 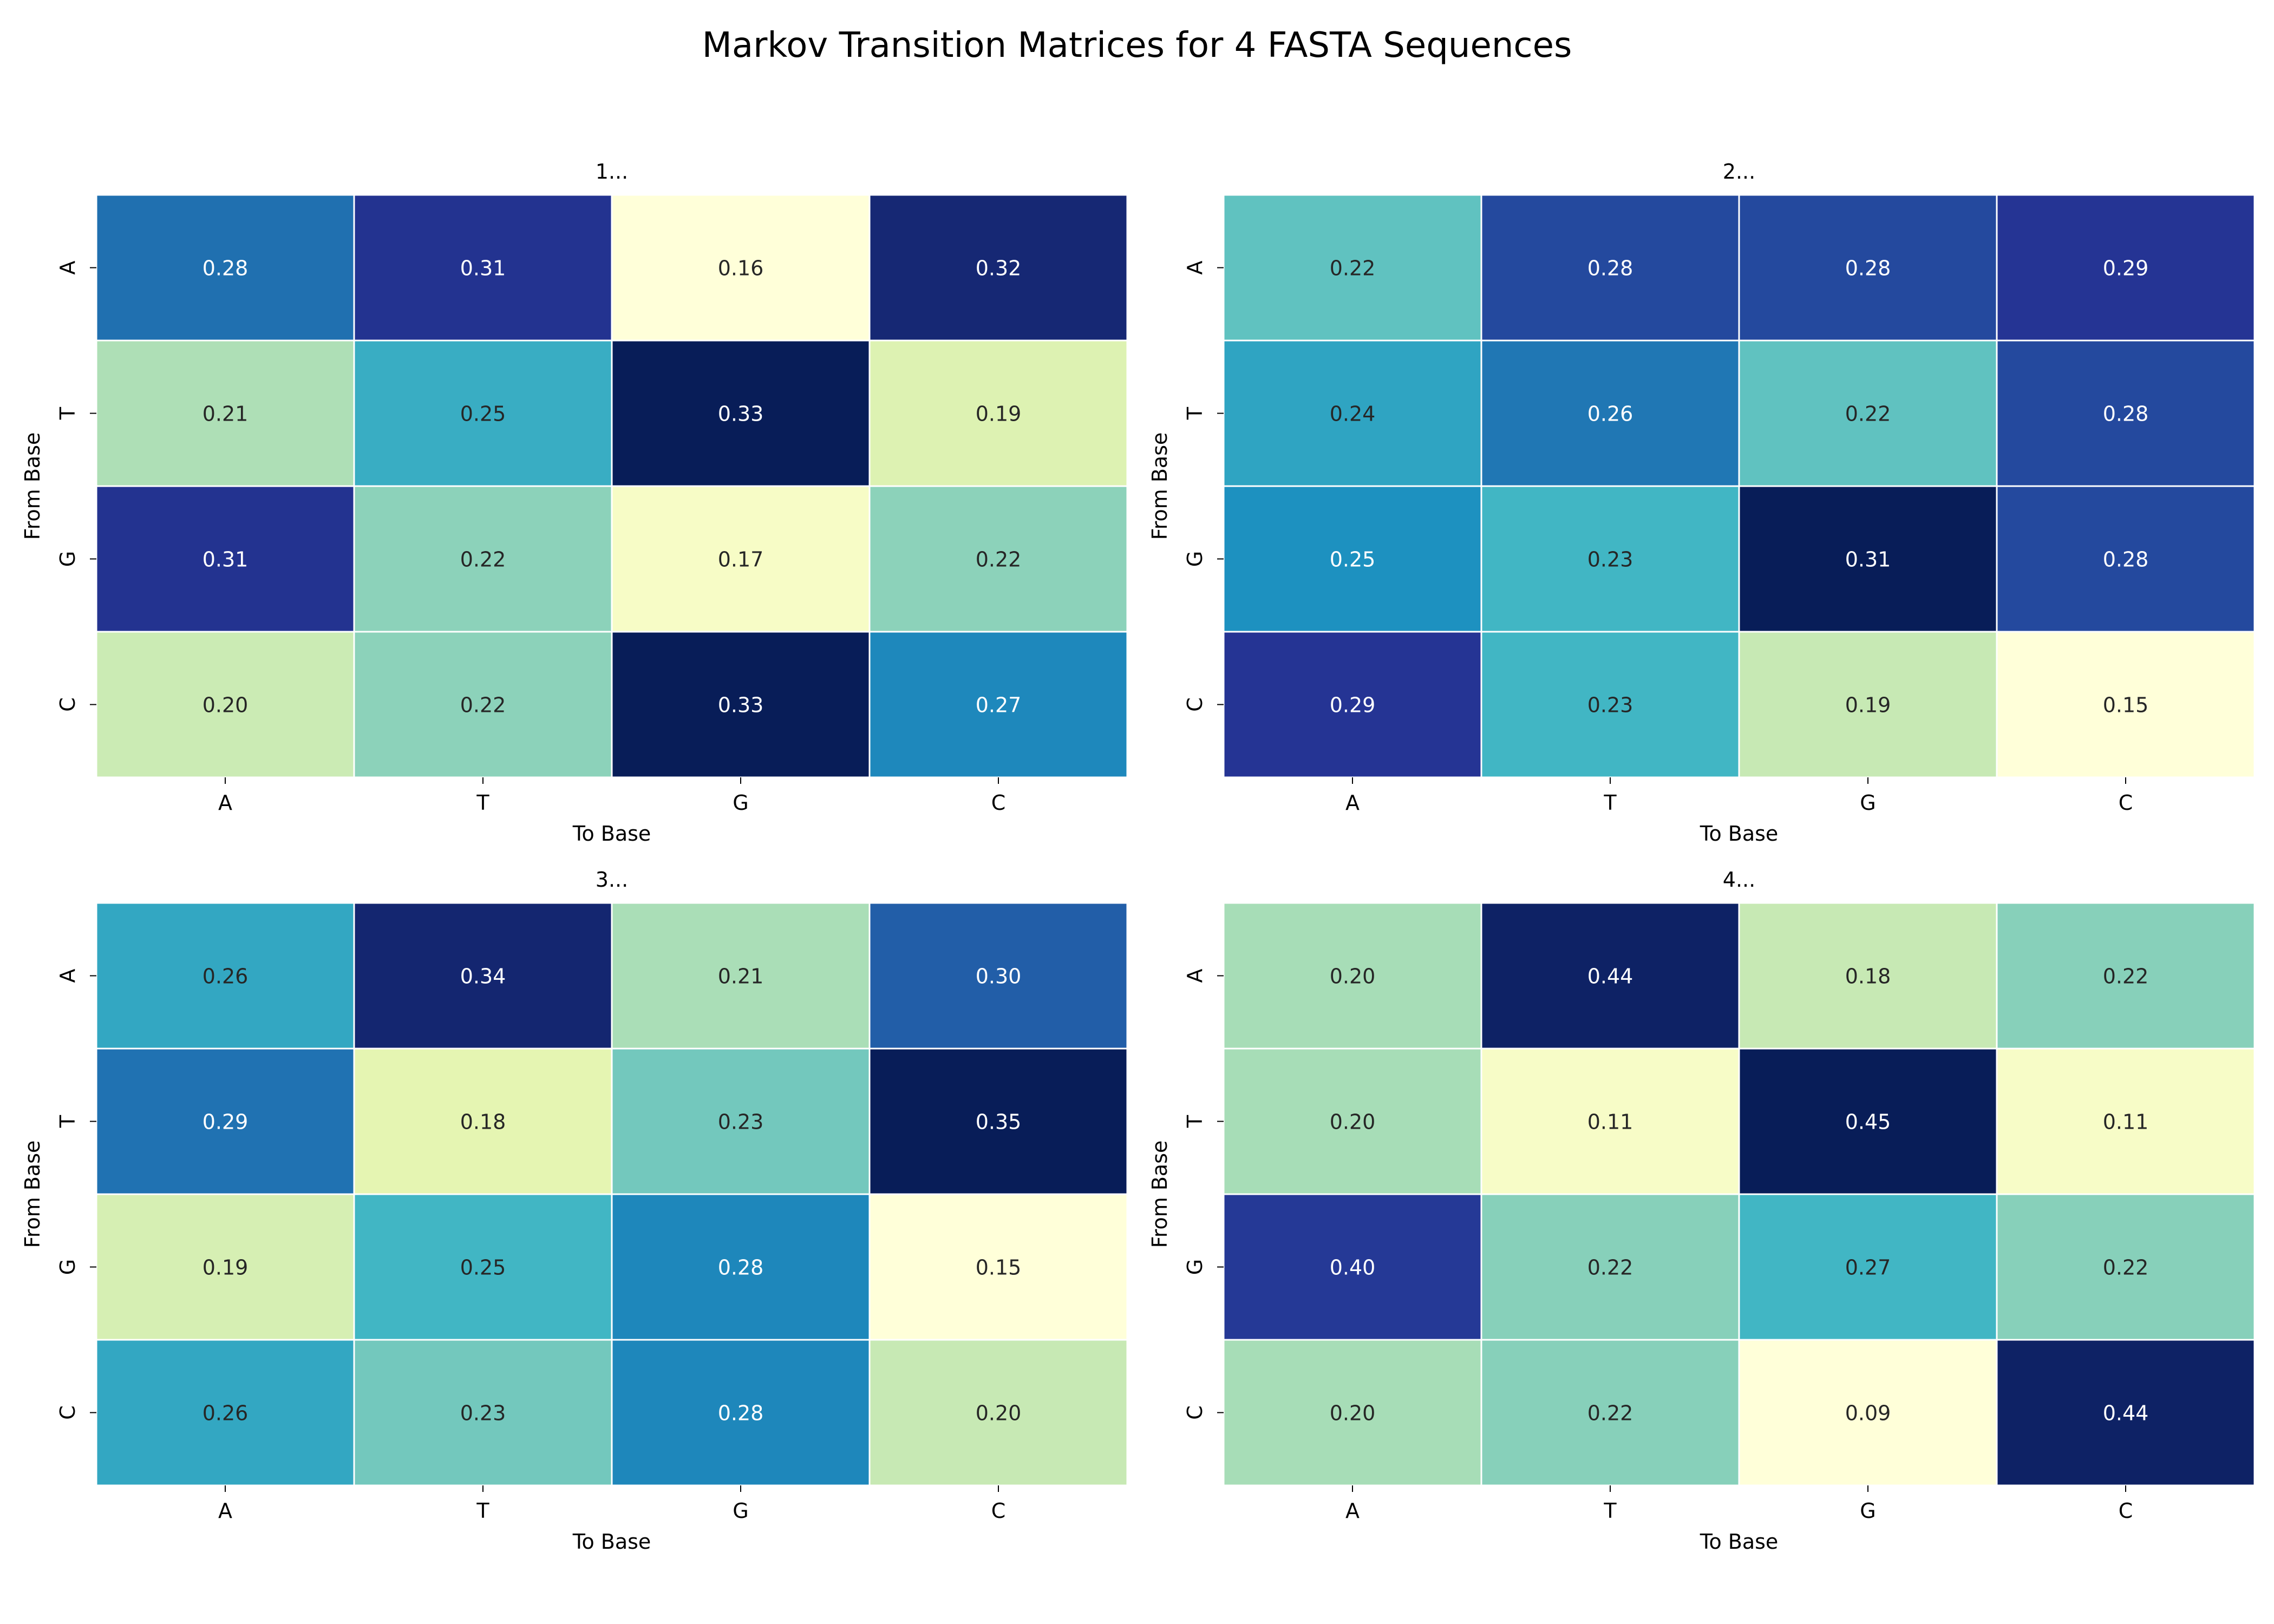 I want to click on cell-value-label: 0.26, so click(x=226, y=976).